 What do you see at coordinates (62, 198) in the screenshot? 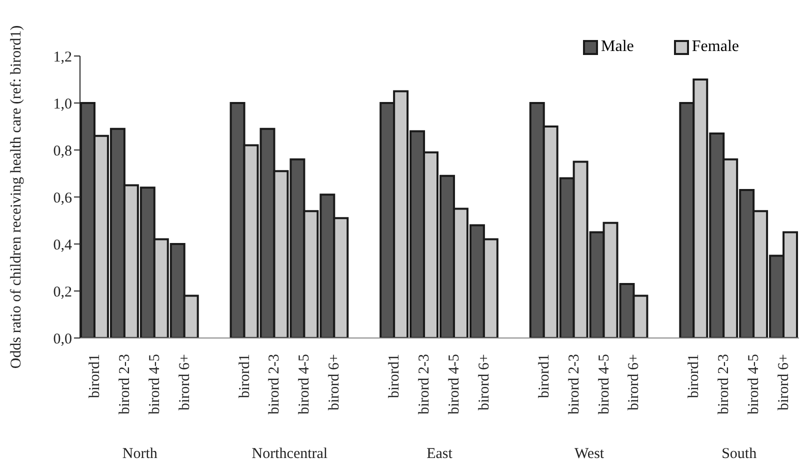
I see `y-tick-label: 0,6` at bounding box center [62, 198].